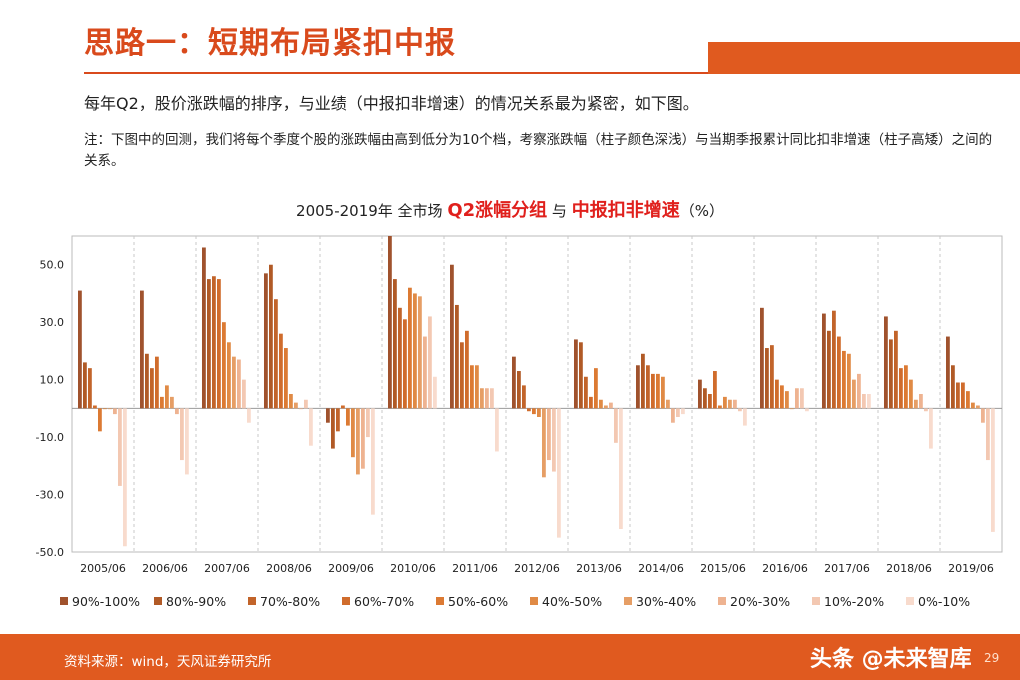  Describe the element at coordinates (289, 568) in the screenshot. I see `x-tick-label: 2008/06` at that location.